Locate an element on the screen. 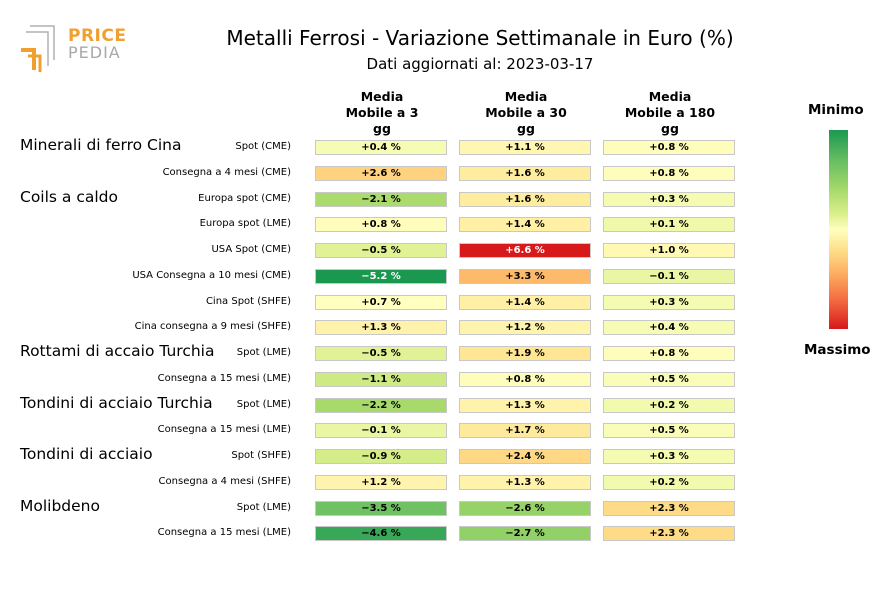 This screenshot has height=600, width=880. heatmap-cell: −0.9 % is located at coordinates (381, 456).